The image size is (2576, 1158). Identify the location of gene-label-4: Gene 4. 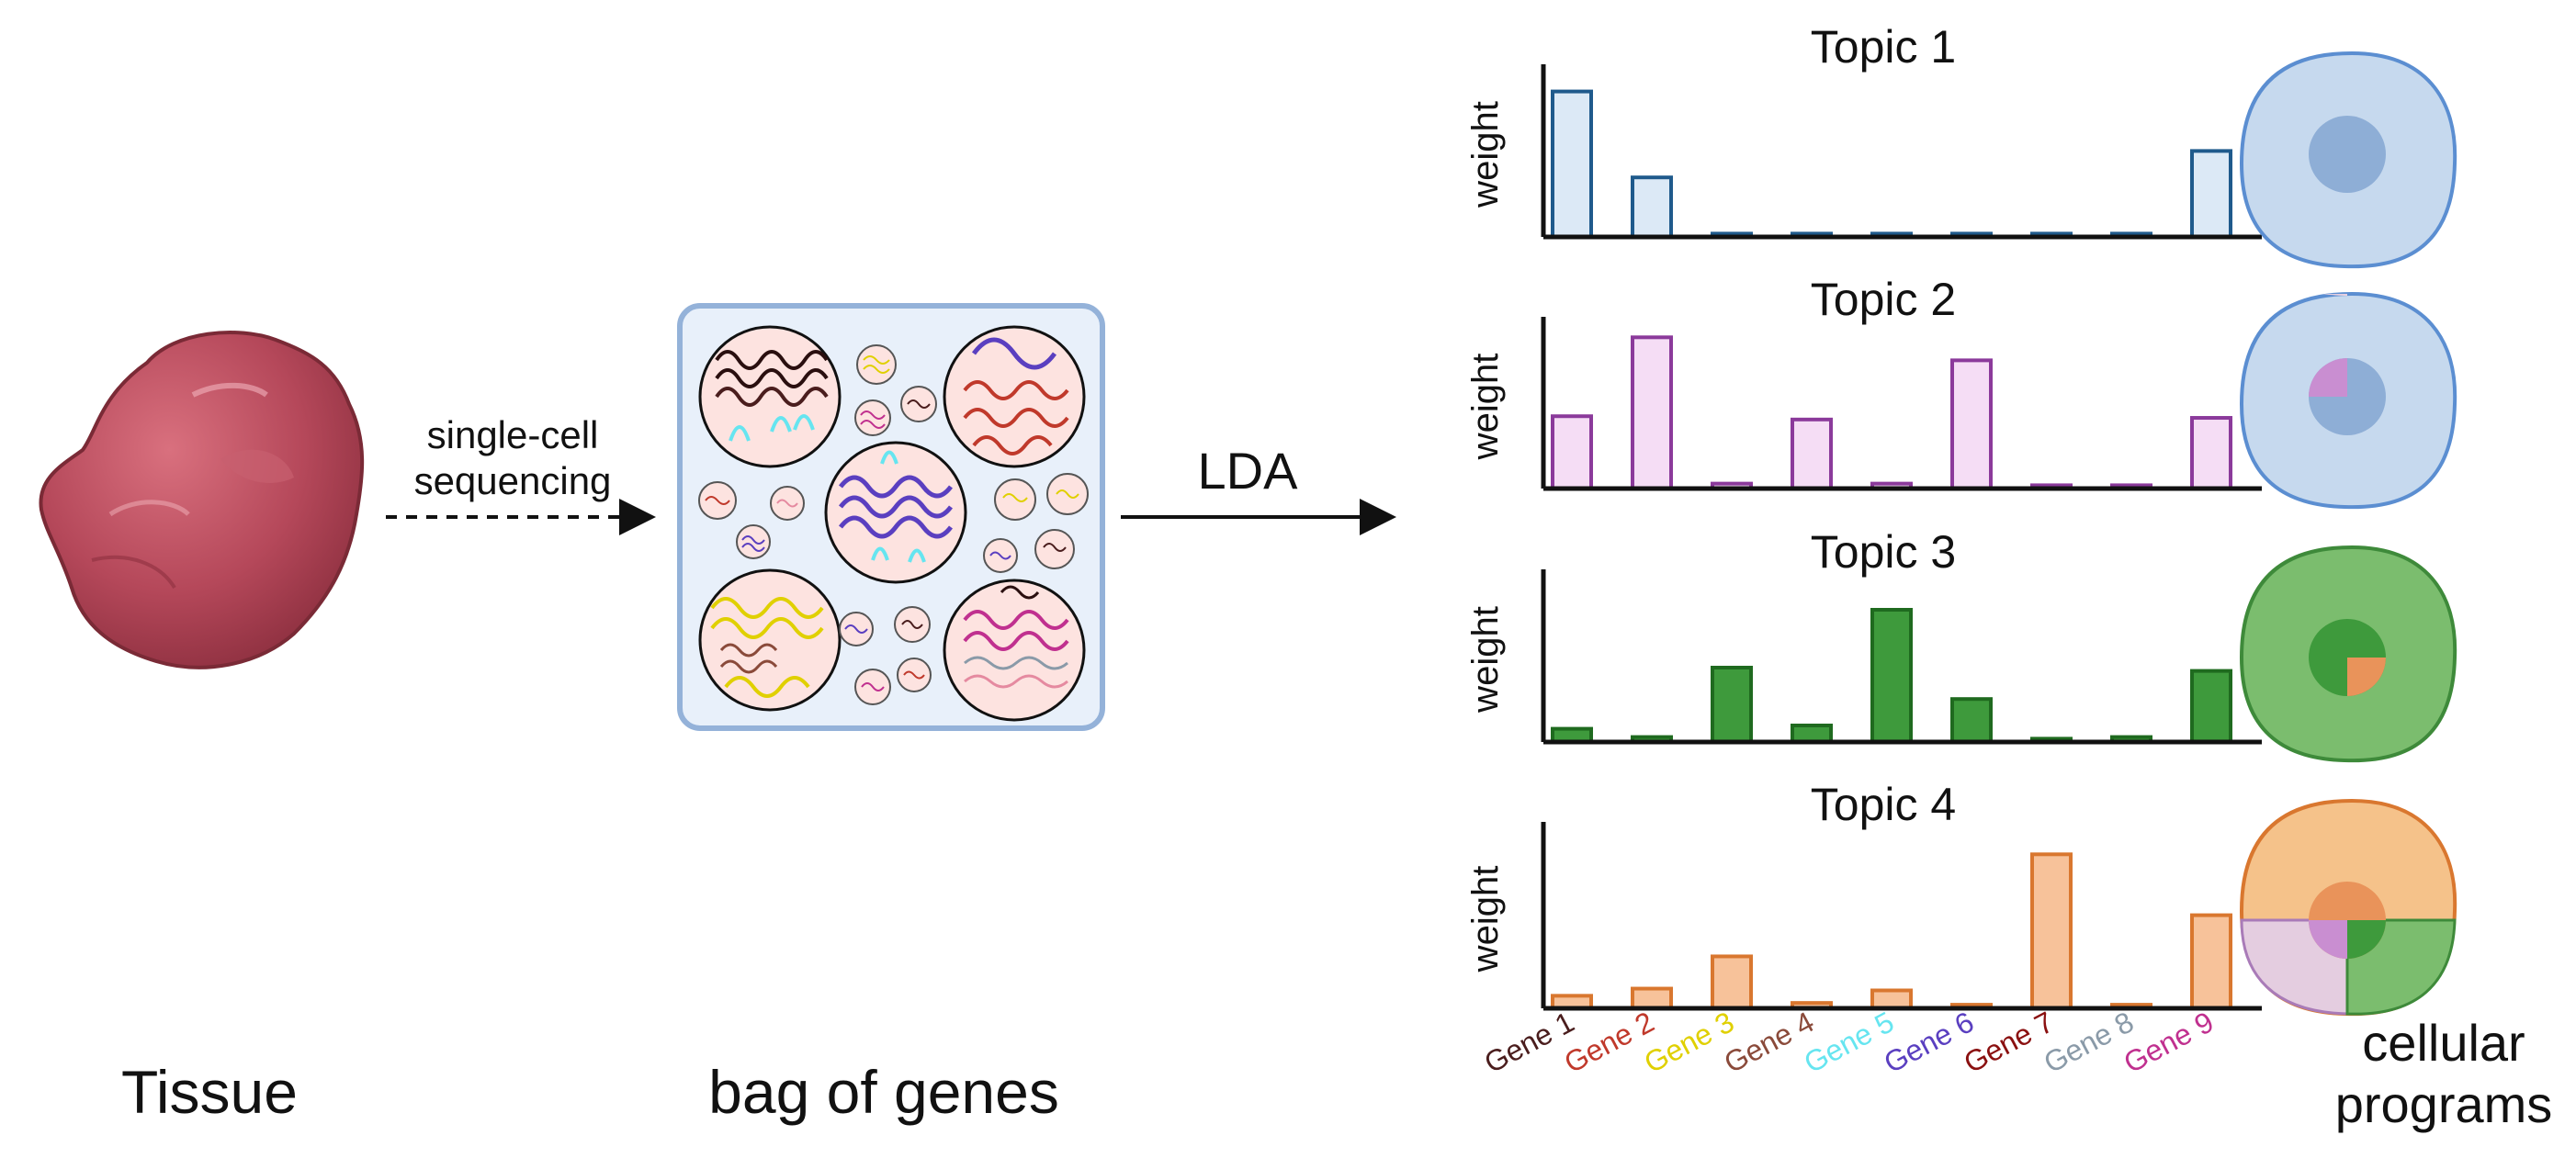
(1769, 1042).